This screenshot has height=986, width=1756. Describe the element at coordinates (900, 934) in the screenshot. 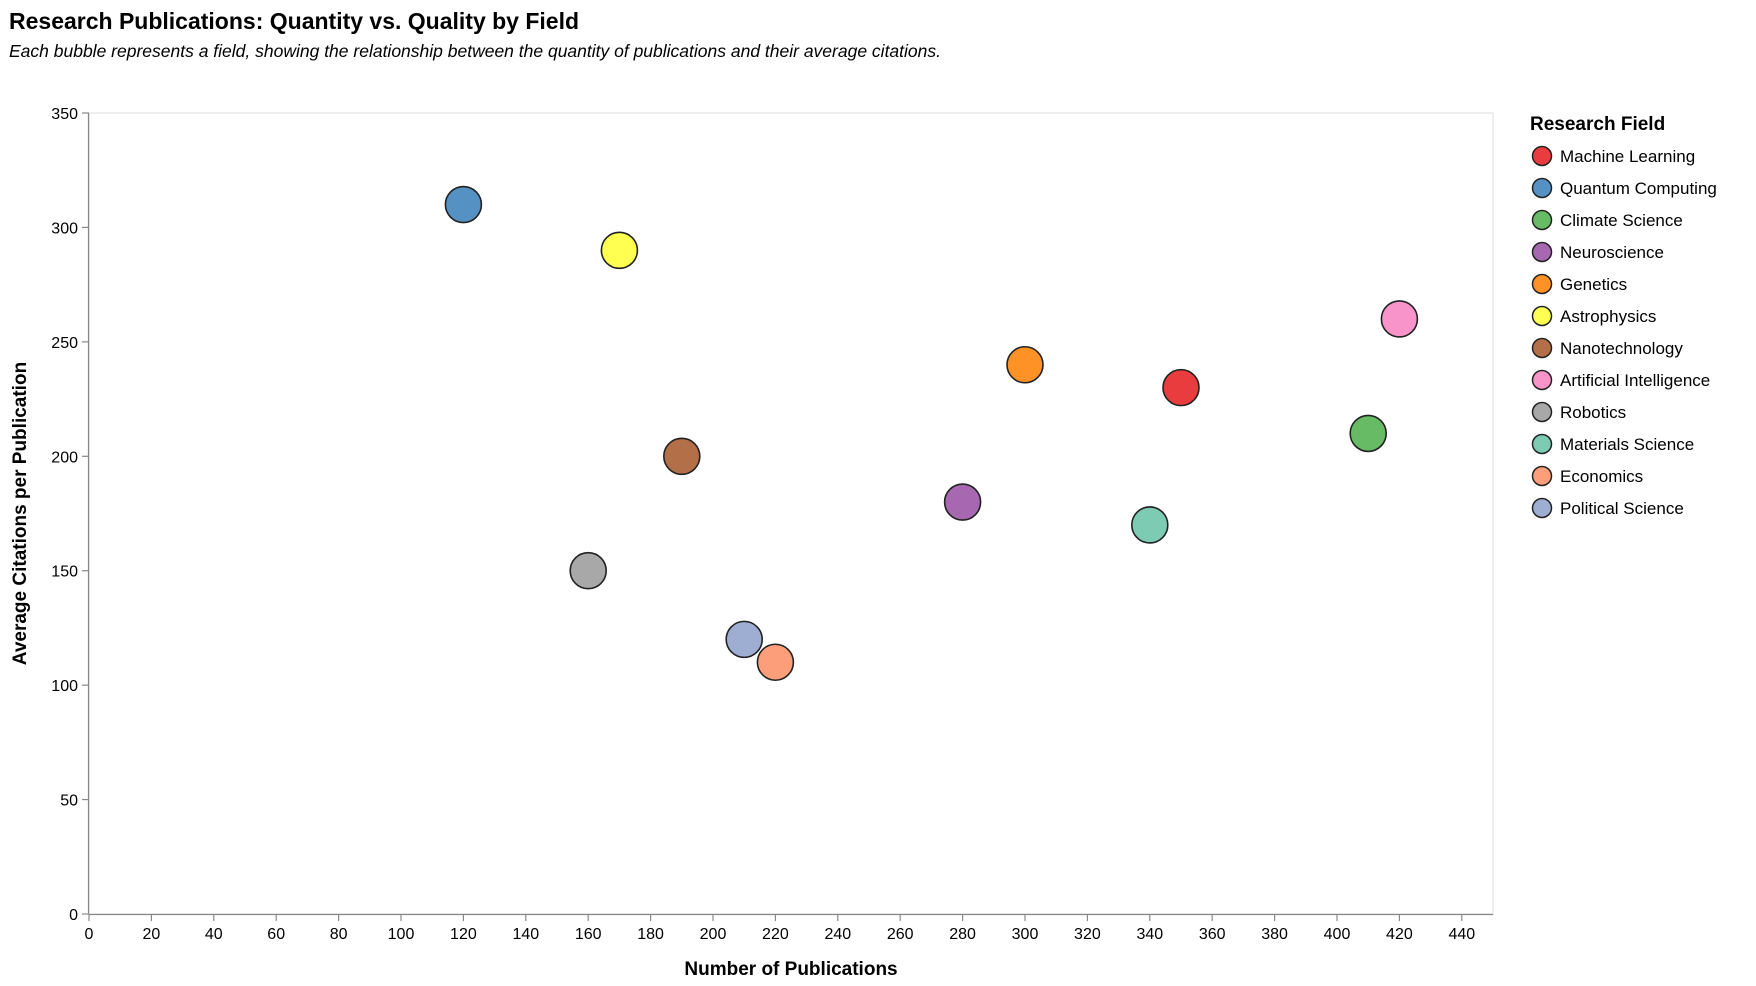

I see `x-tick-label: 260` at that location.